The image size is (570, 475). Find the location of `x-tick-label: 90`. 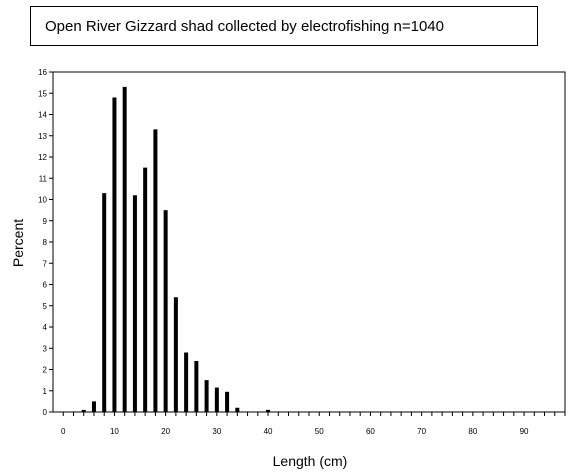

x-tick-label: 90 is located at coordinates (524, 431).